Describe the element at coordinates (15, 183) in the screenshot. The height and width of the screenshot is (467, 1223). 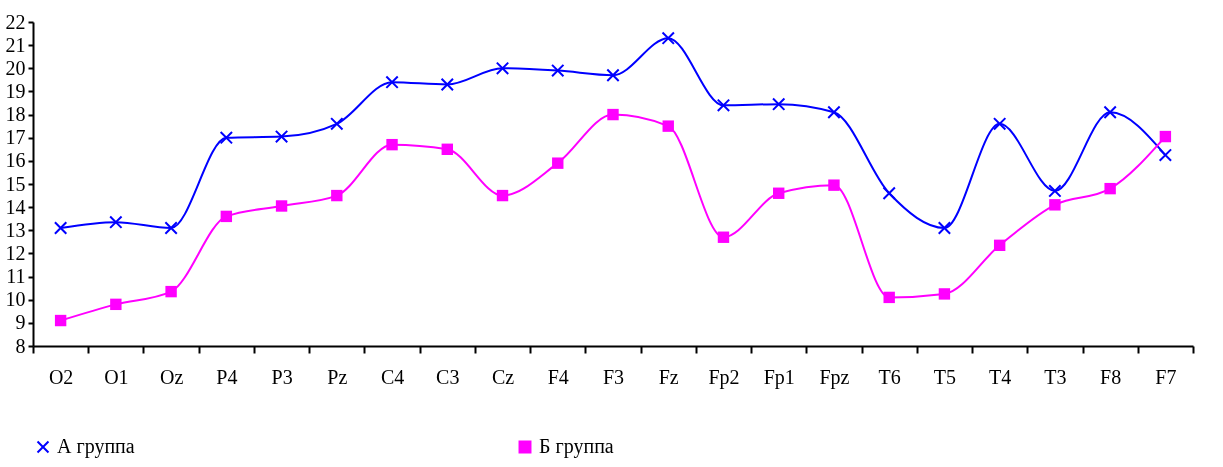
I see `y-tick-label: 15` at that location.